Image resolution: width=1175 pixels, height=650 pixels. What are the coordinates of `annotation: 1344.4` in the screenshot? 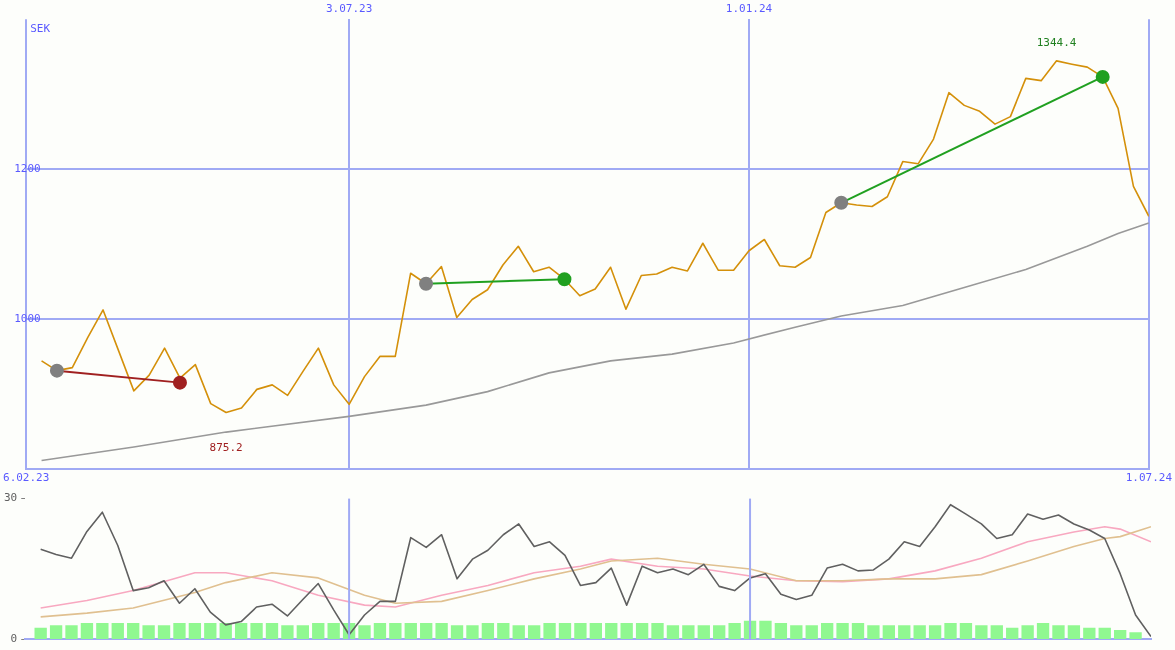 It's located at (1056, 43).